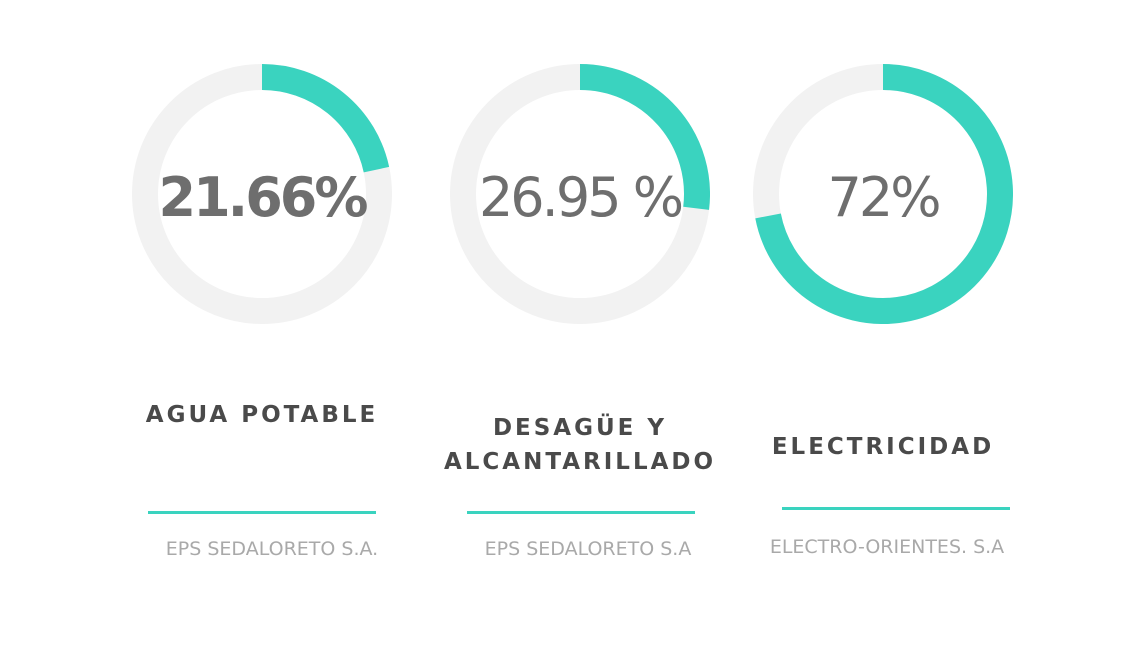  Describe the element at coordinates (883, 447) in the screenshot. I see `service-title: ELECTRICIDAD` at that location.